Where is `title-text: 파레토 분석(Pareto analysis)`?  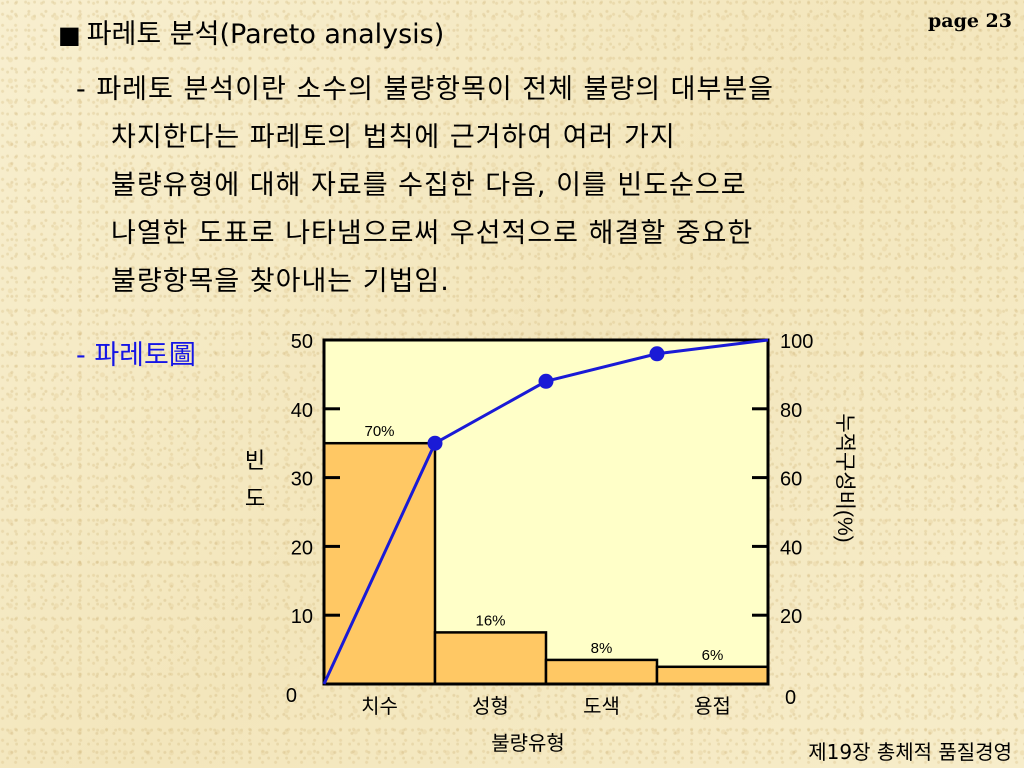
title-text: 파레토 분석(Pareto analysis) is located at coordinates (265, 34).